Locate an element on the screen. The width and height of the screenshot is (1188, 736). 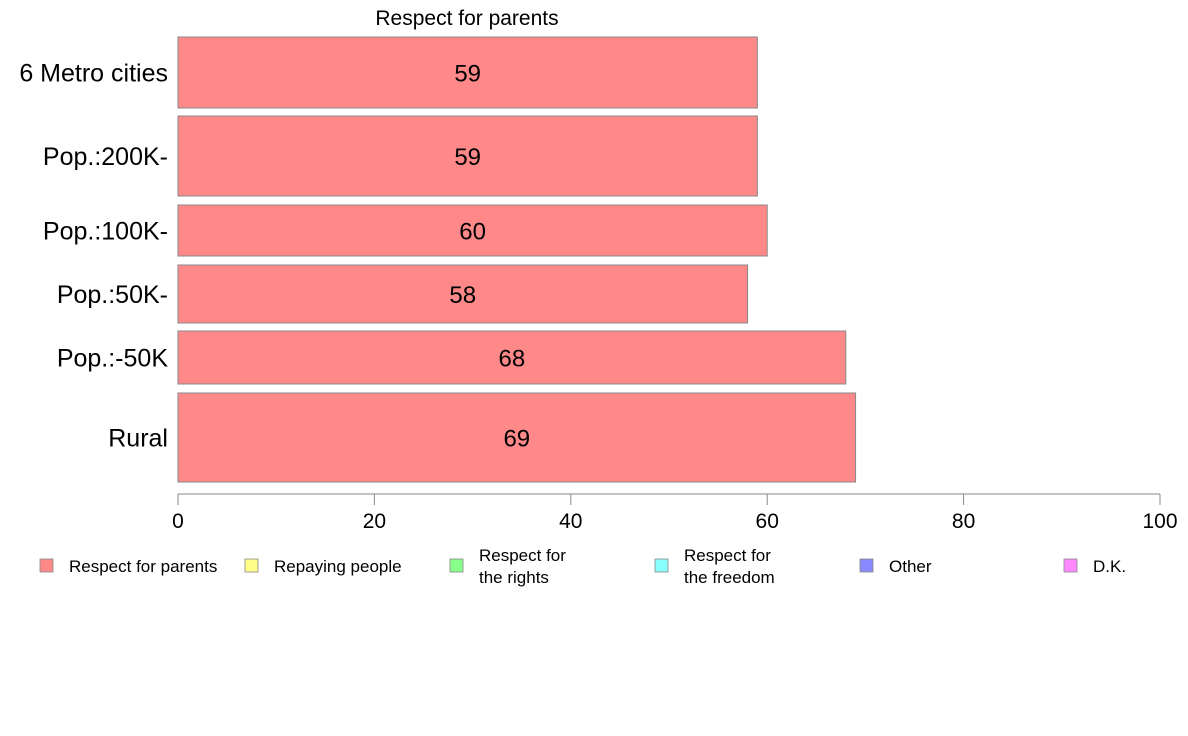
bar-value-label: 58 is located at coordinates (462, 295).